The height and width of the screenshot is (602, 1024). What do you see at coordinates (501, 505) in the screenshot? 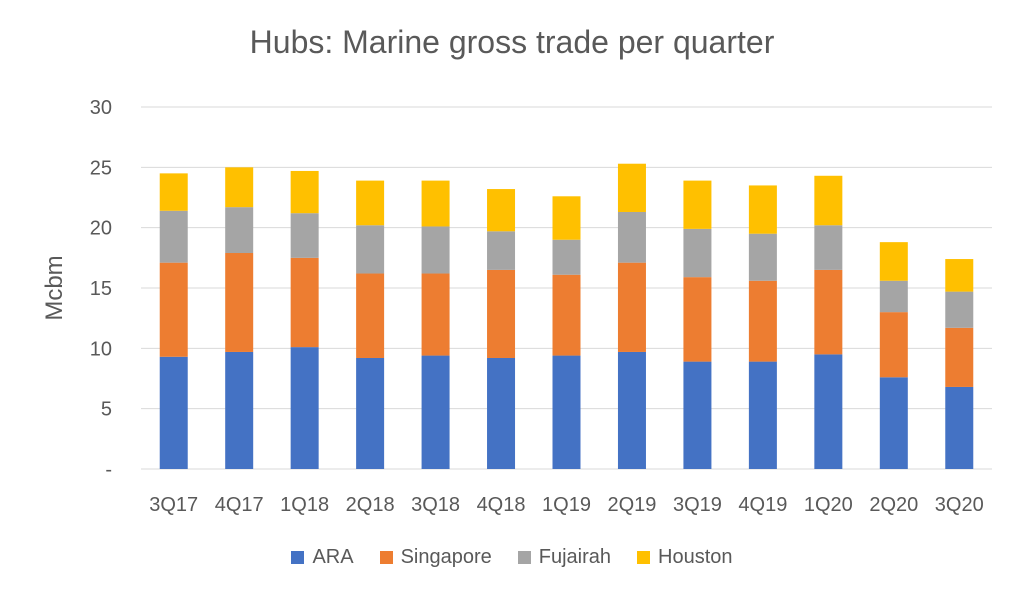
I see `x-tick-label: 4Q18` at bounding box center [501, 505].